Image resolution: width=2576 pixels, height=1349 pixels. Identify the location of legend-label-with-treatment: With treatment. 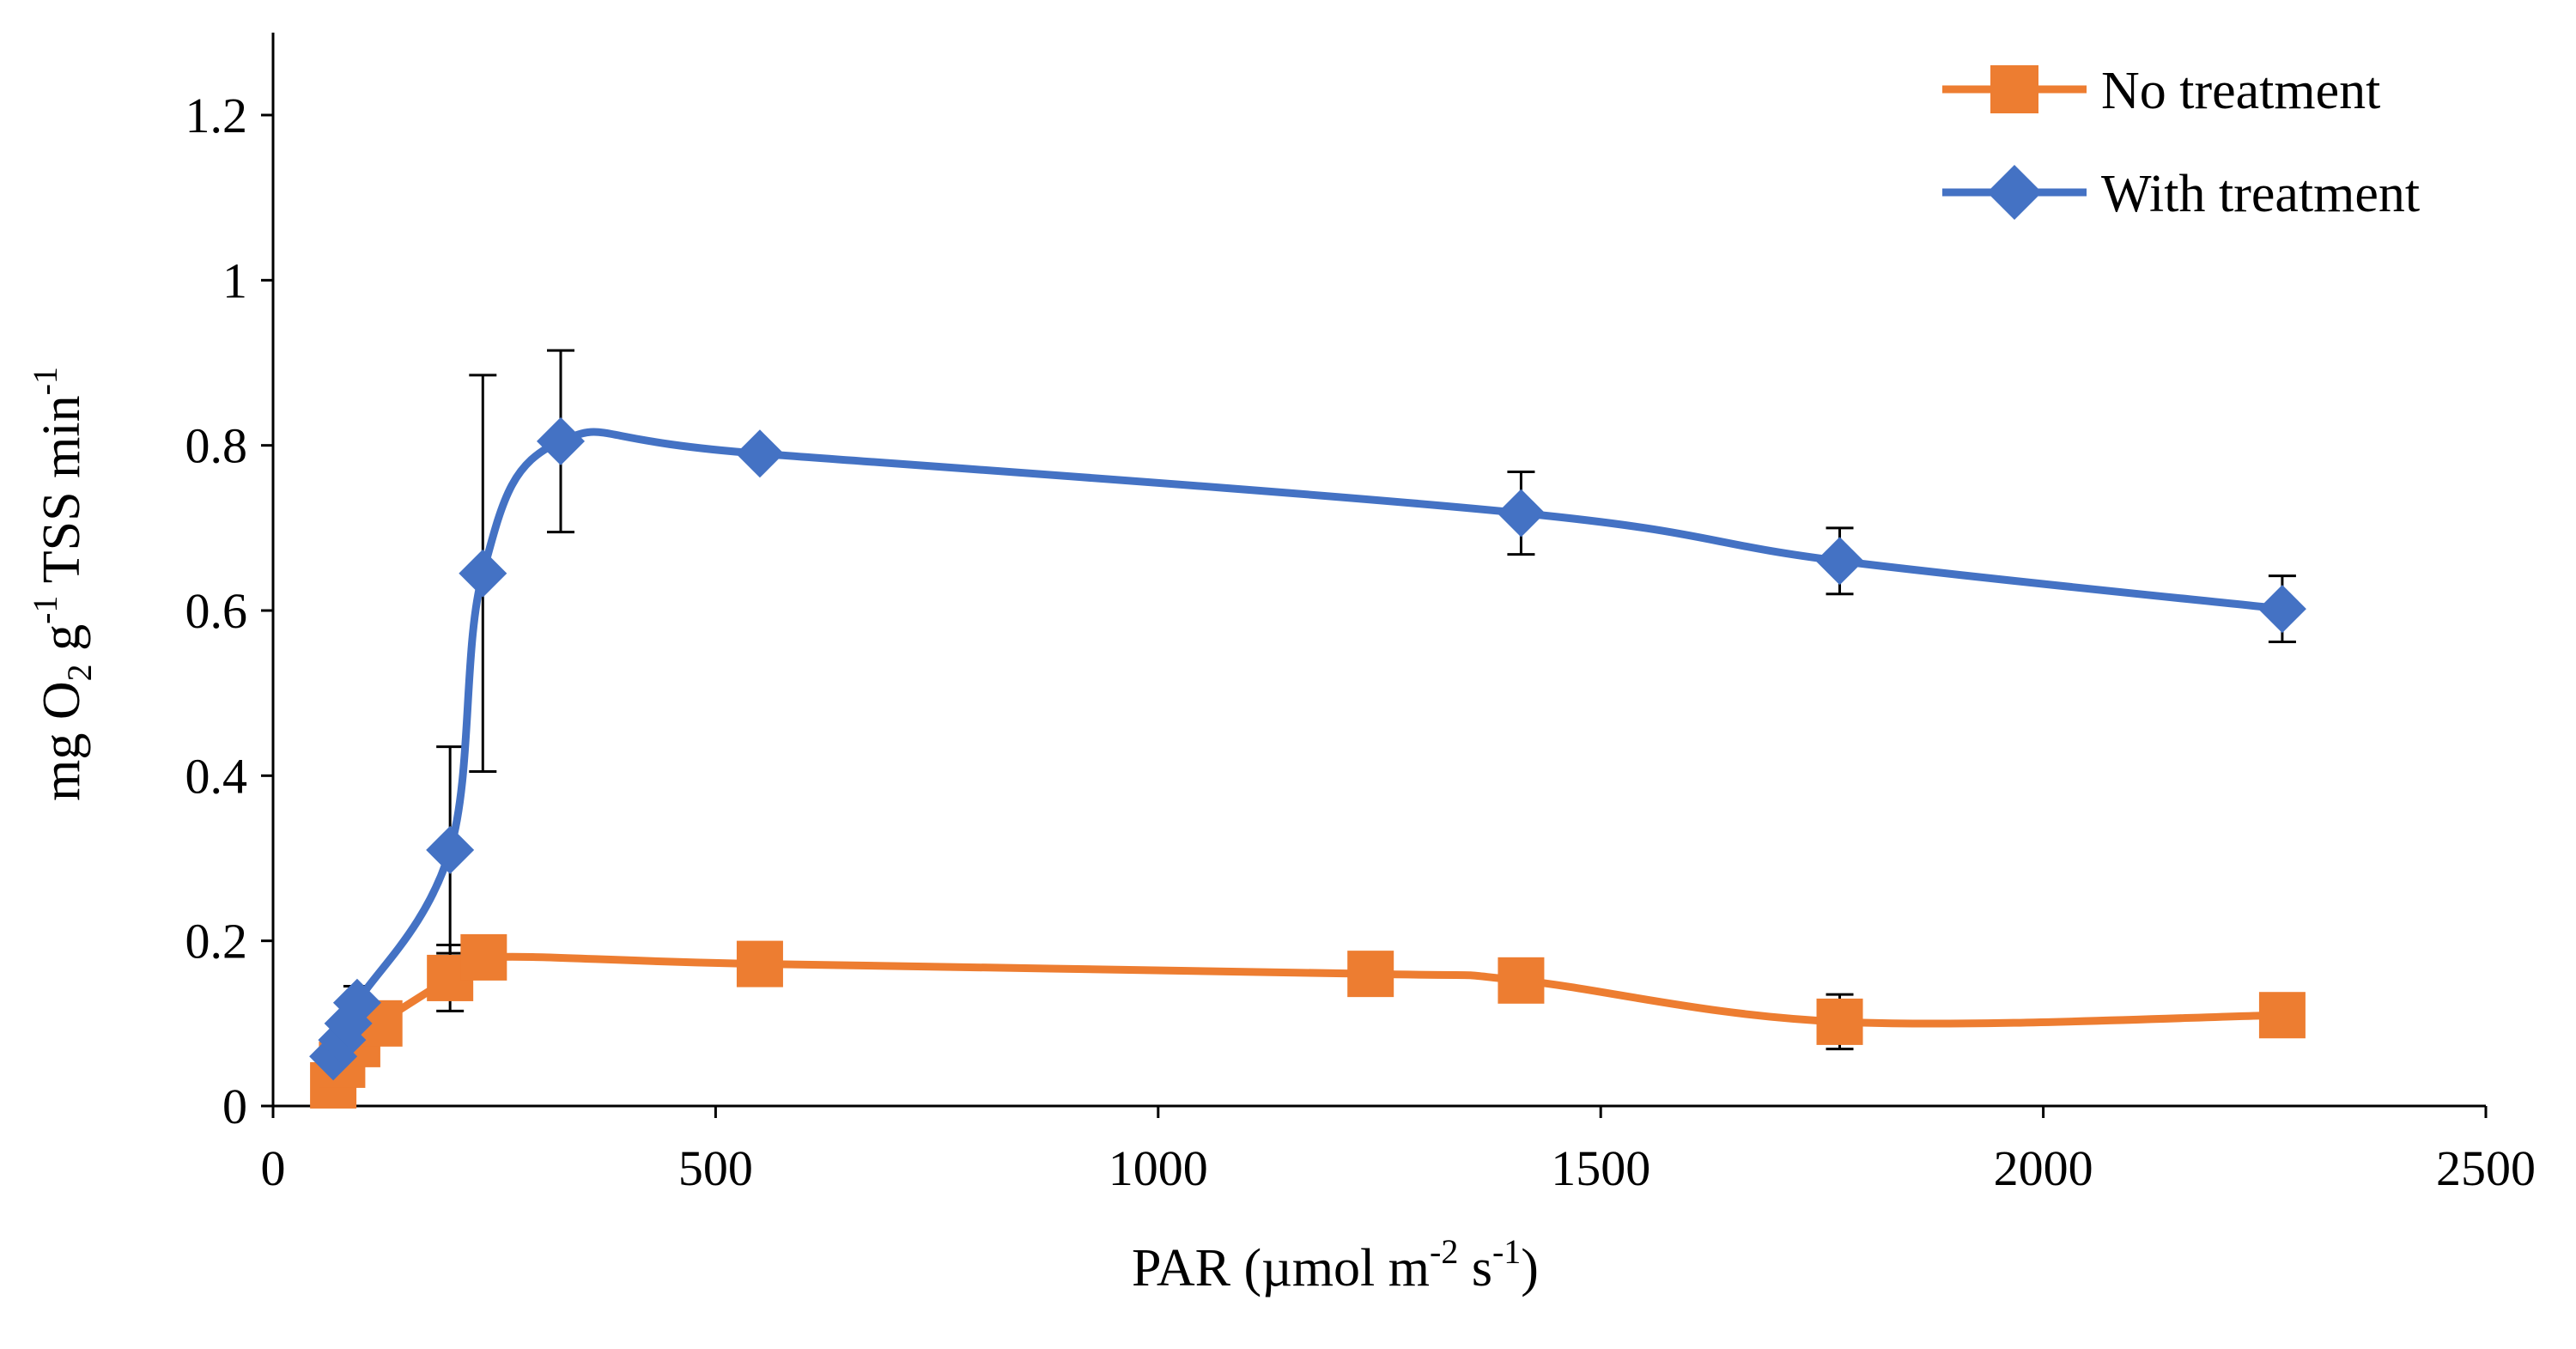
(2260, 194).